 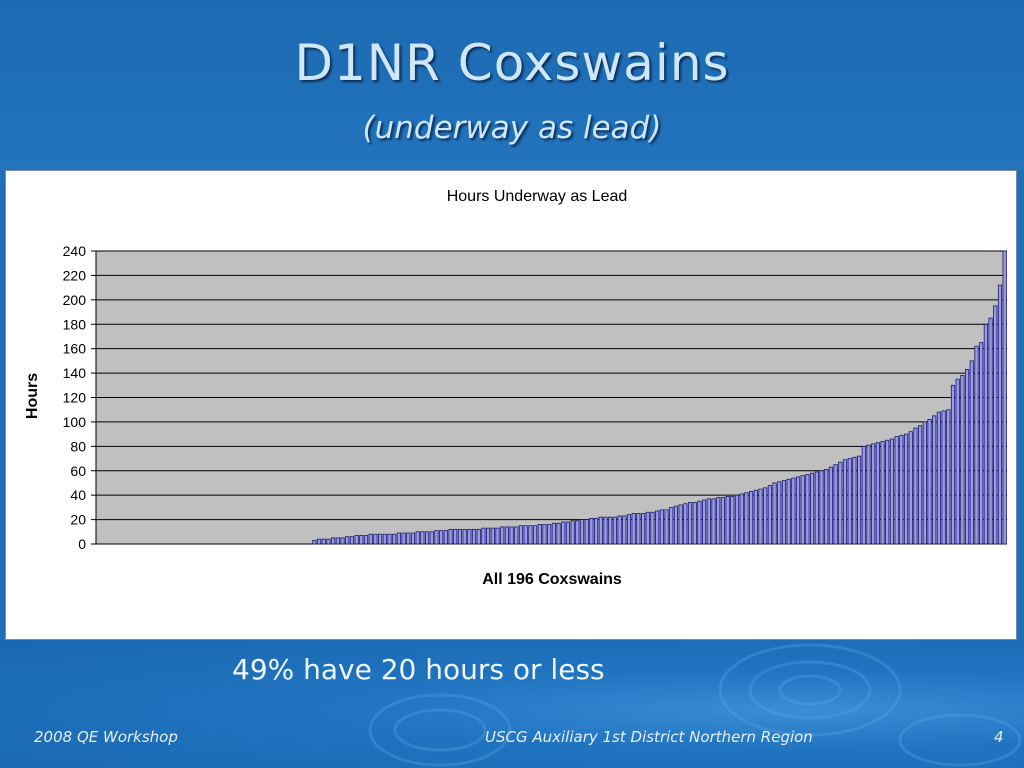 What do you see at coordinates (537, 196) in the screenshot?
I see `chart-title: Hours Underway as Lead` at bounding box center [537, 196].